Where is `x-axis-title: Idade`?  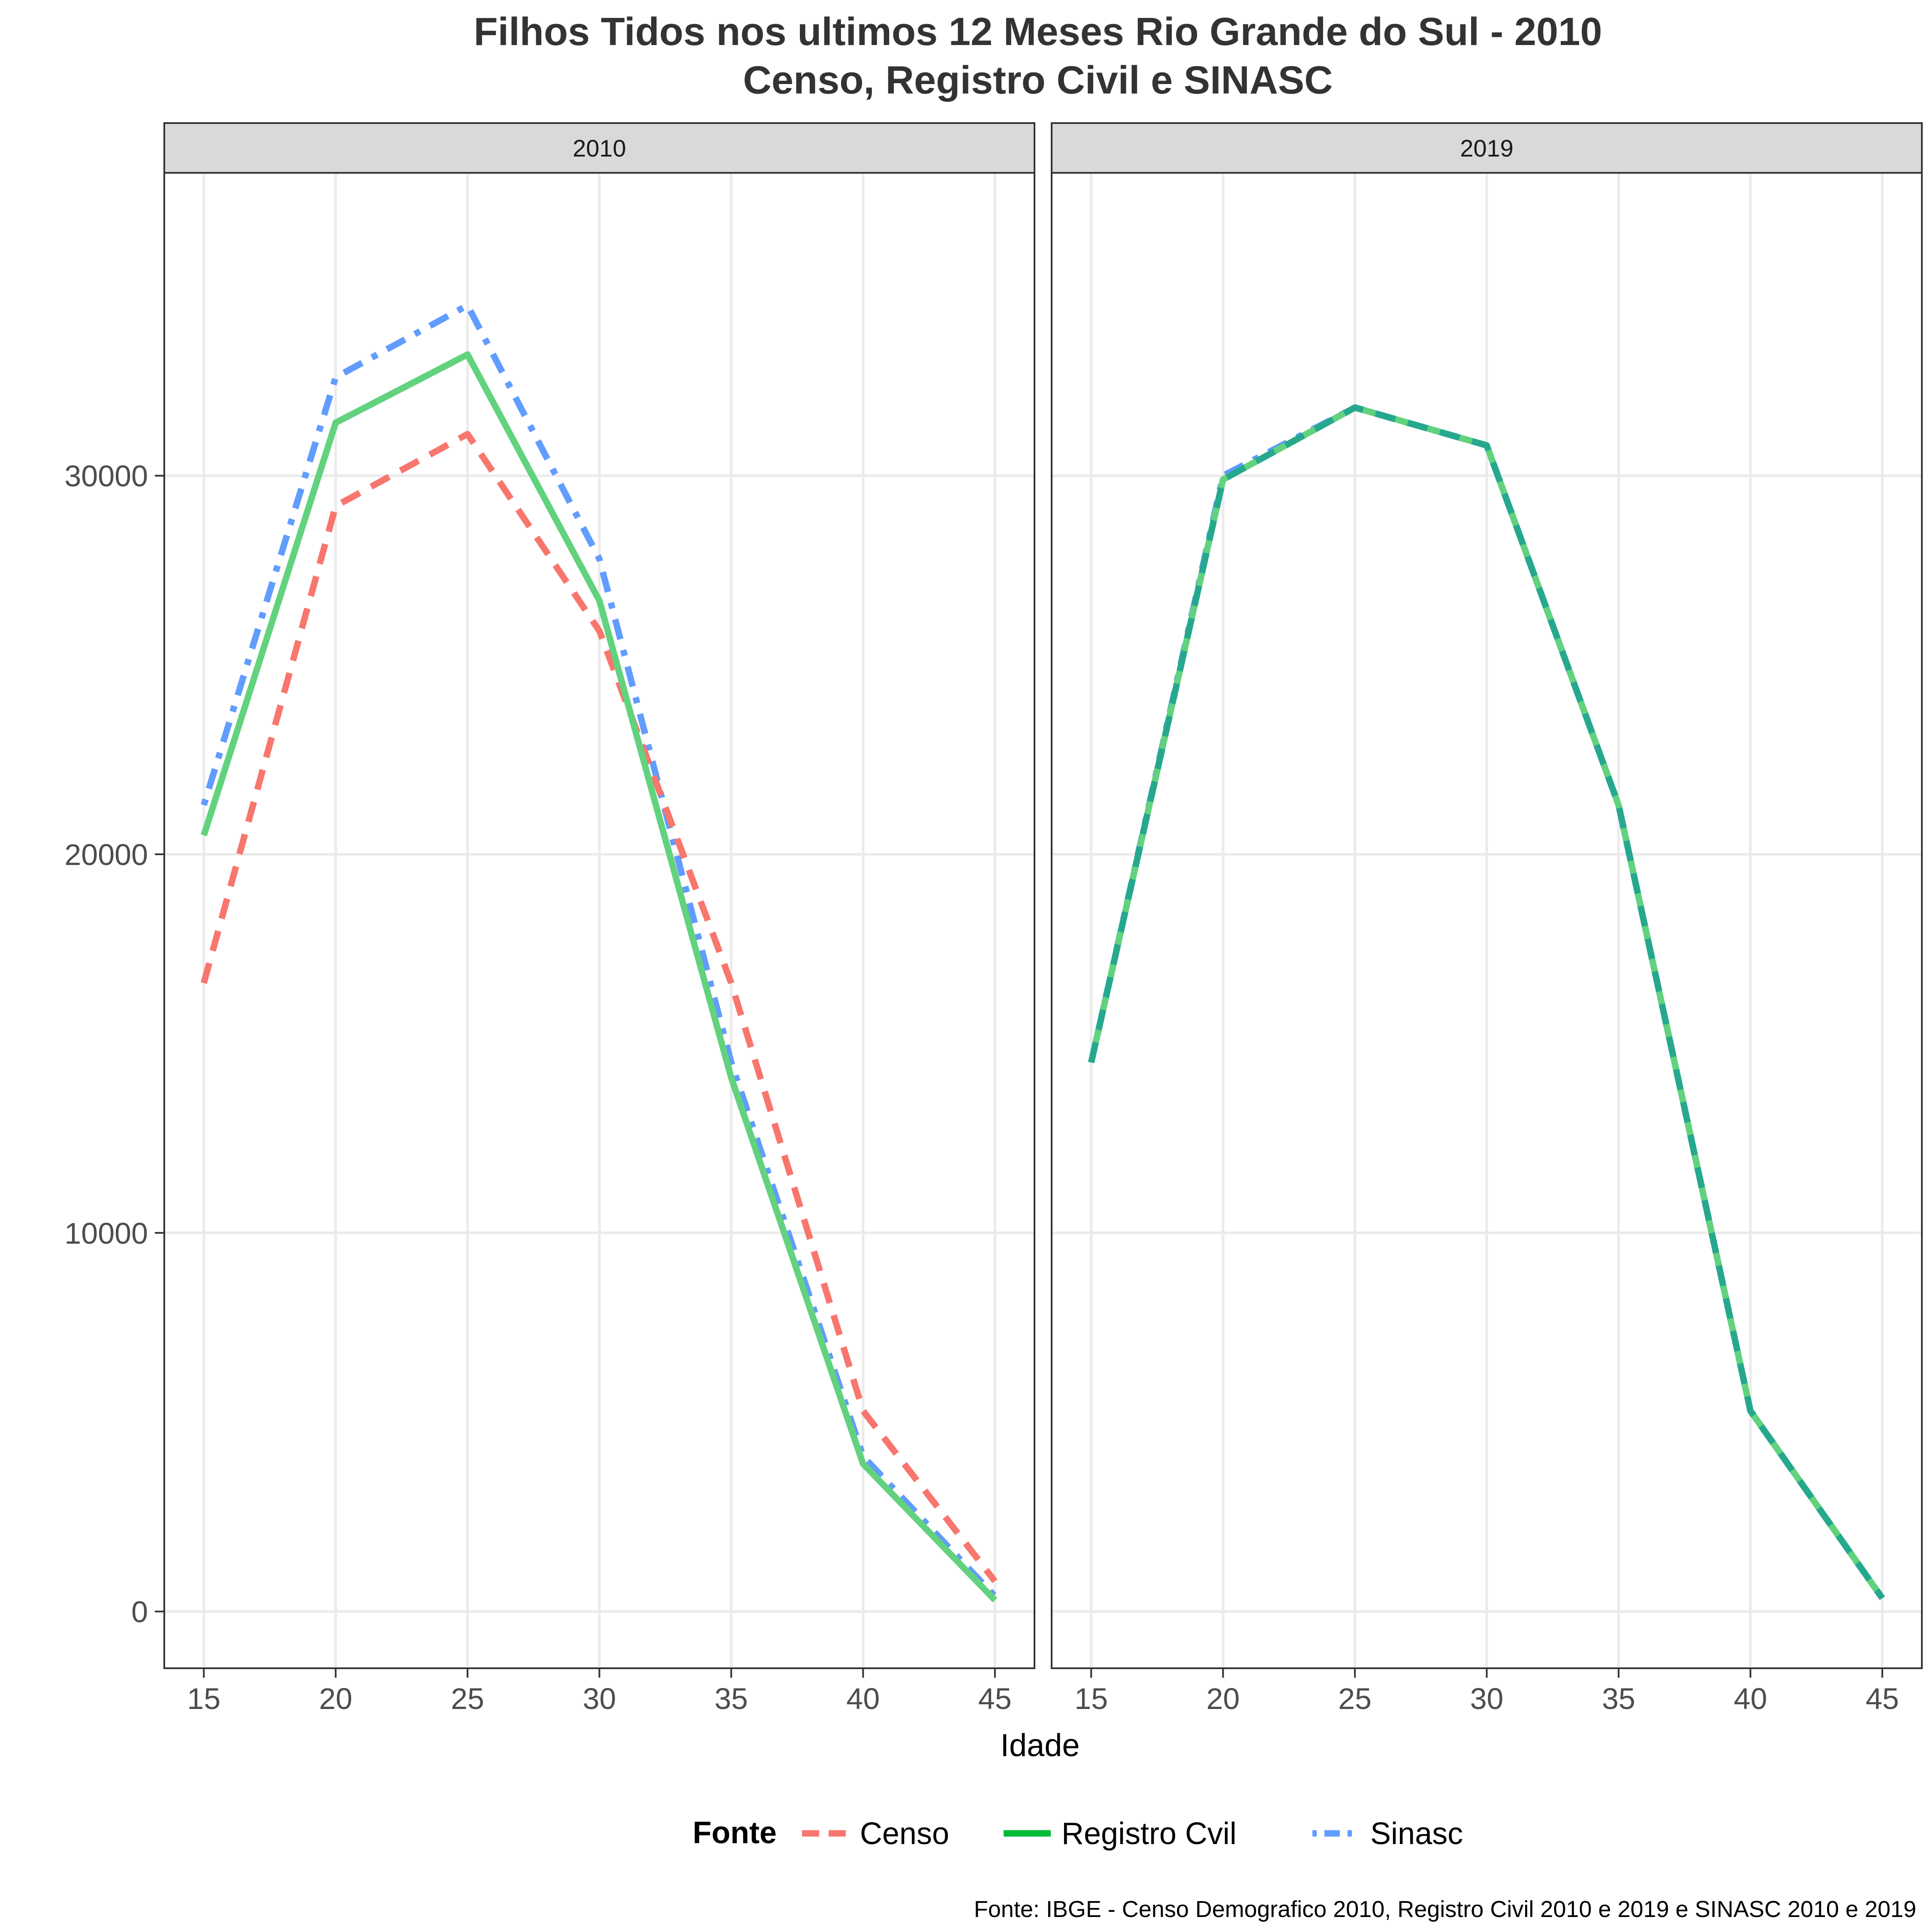
x-axis-title: Idade is located at coordinates (1040, 1745).